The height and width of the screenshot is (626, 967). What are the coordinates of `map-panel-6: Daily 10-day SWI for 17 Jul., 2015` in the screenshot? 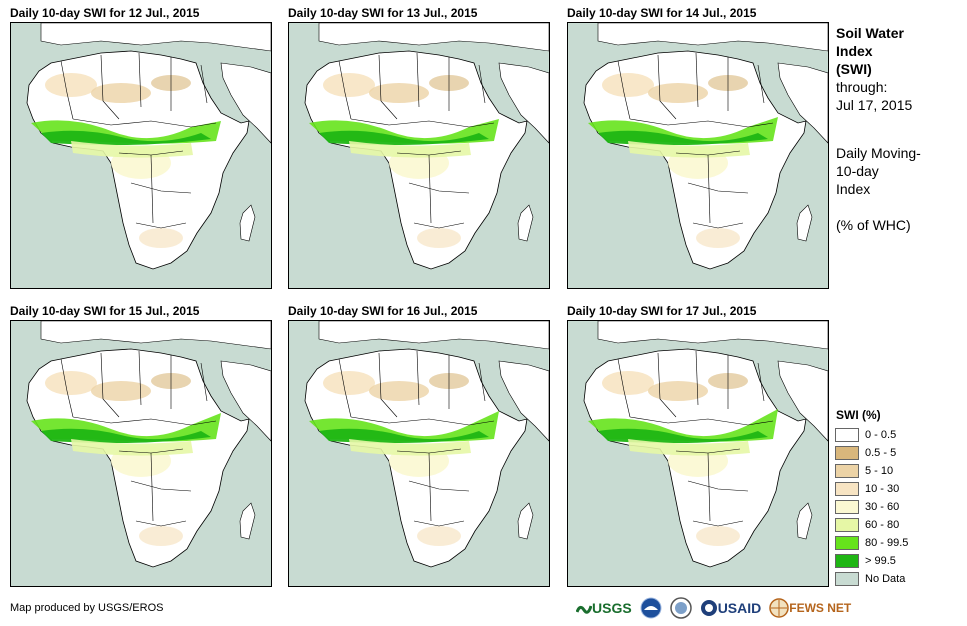 It's located at (698, 444).